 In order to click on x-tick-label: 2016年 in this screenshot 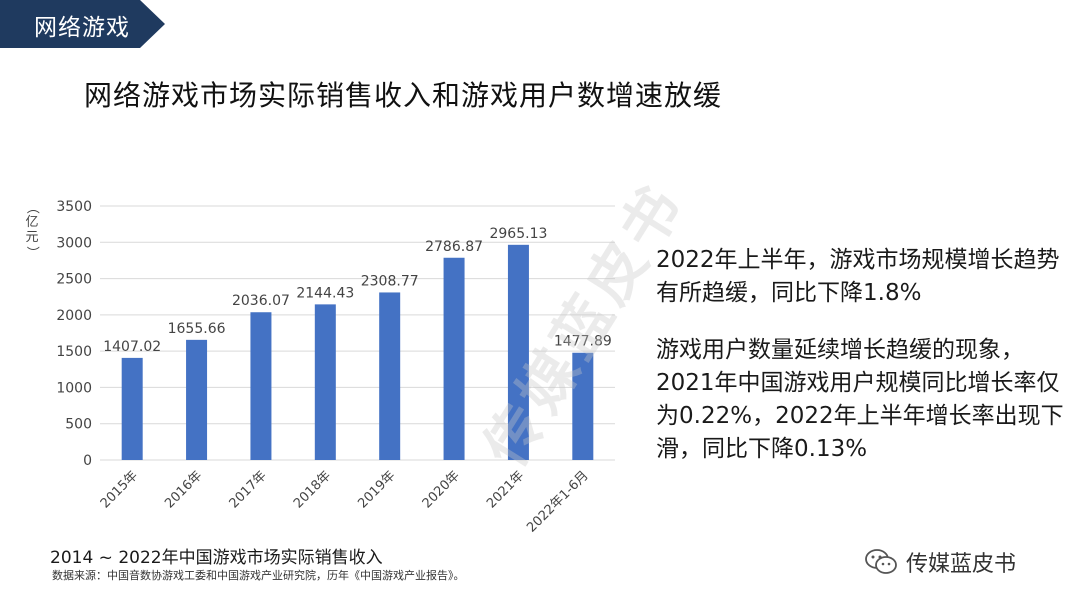, I will do `click(183, 489)`.